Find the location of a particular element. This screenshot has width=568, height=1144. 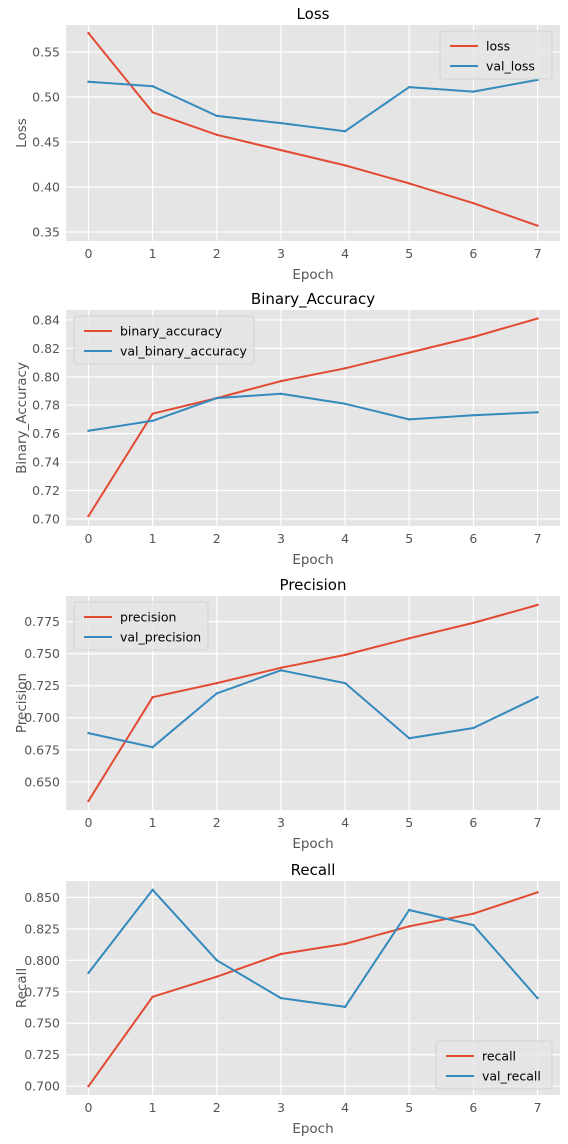

y-axis-label: Binary_Accuracy is located at coordinates (22, 418).